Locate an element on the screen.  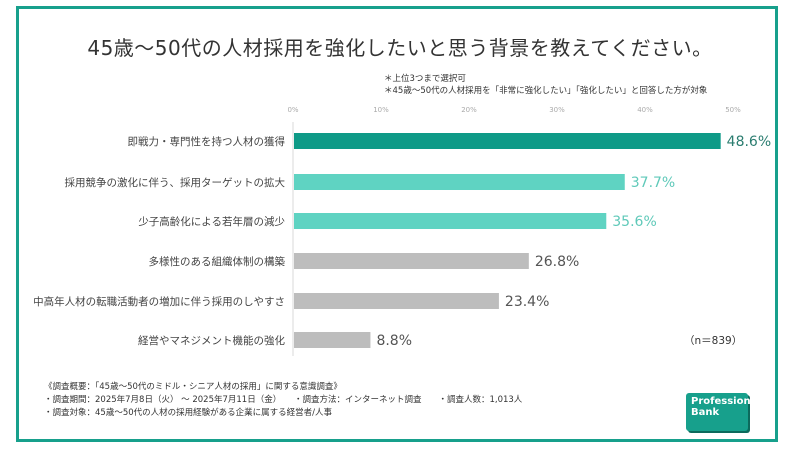
x-tick-label: 40% is located at coordinates (645, 110).